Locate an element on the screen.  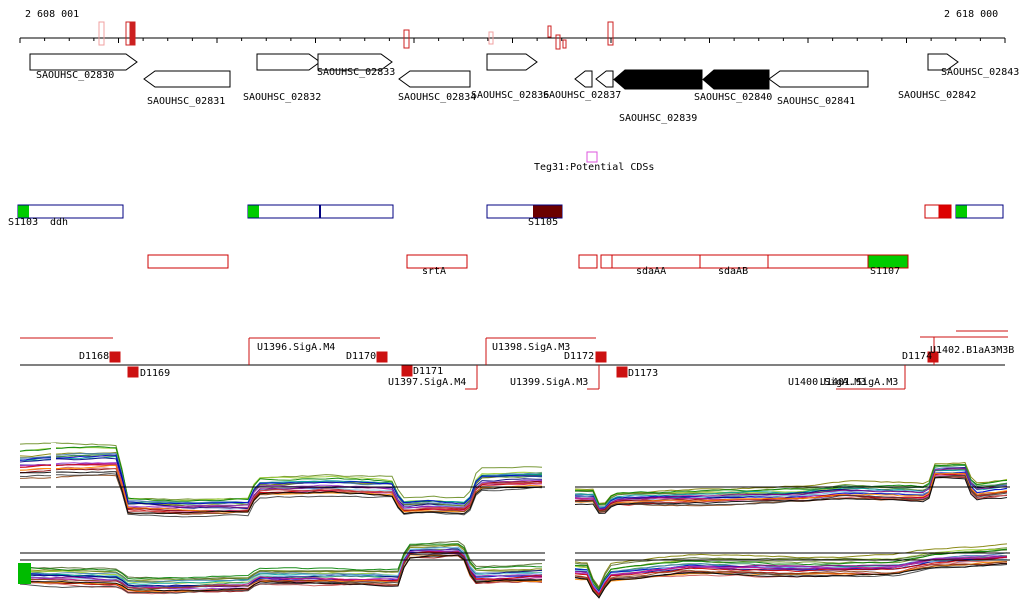
signal-label-u1397: U1397.SigA.M4 is located at coordinates (427, 382).